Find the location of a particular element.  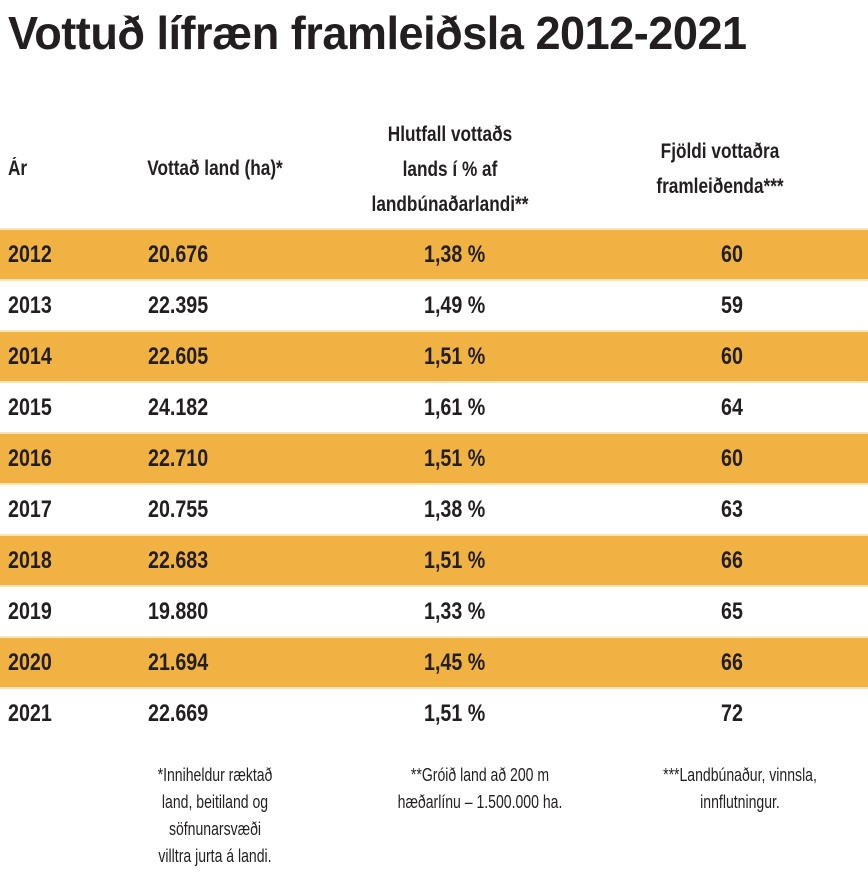

cell-year: 2016 is located at coordinates (30, 458).